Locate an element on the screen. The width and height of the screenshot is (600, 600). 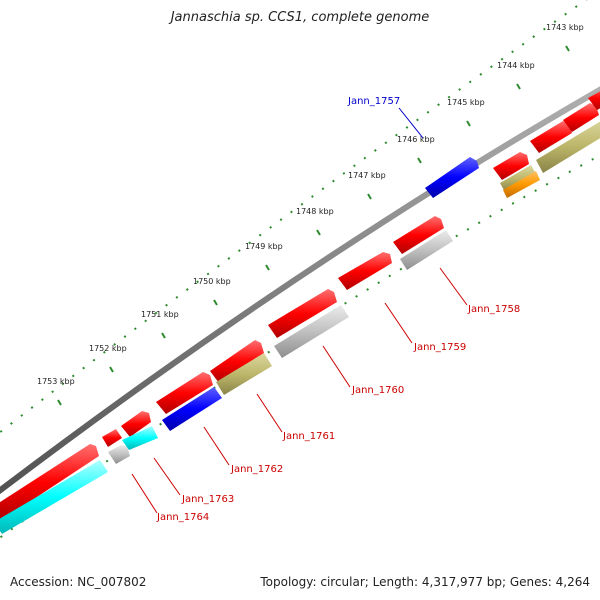
scale-label: 1746 kbp is located at coordinates (416, 139).